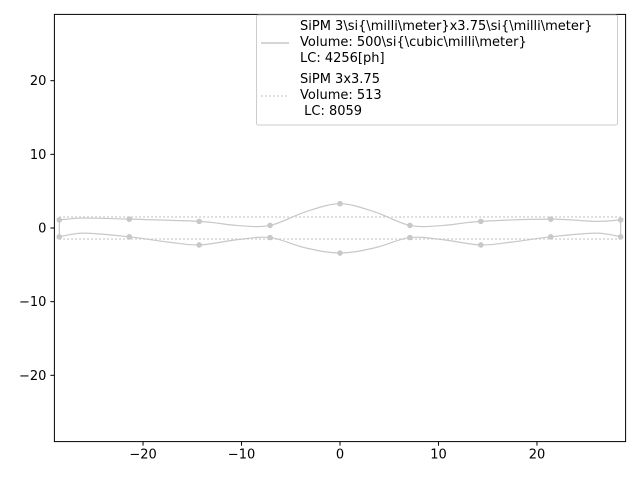  Describe the element at coordinates (438, 455) in the screenshot. I see `x-tick-label: 10` at that location.